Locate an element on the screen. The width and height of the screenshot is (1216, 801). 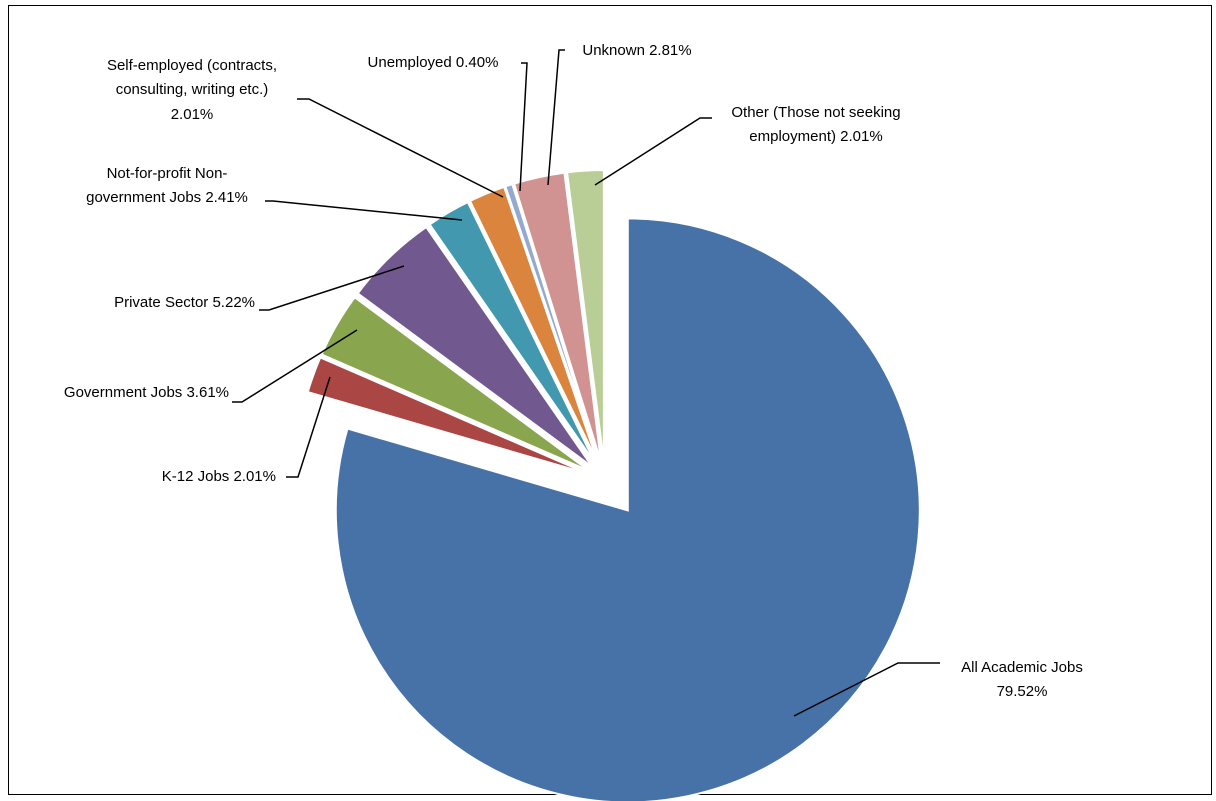
data-label-self-employed: Self-employed (contracts, is located at coordinates (192, 65).